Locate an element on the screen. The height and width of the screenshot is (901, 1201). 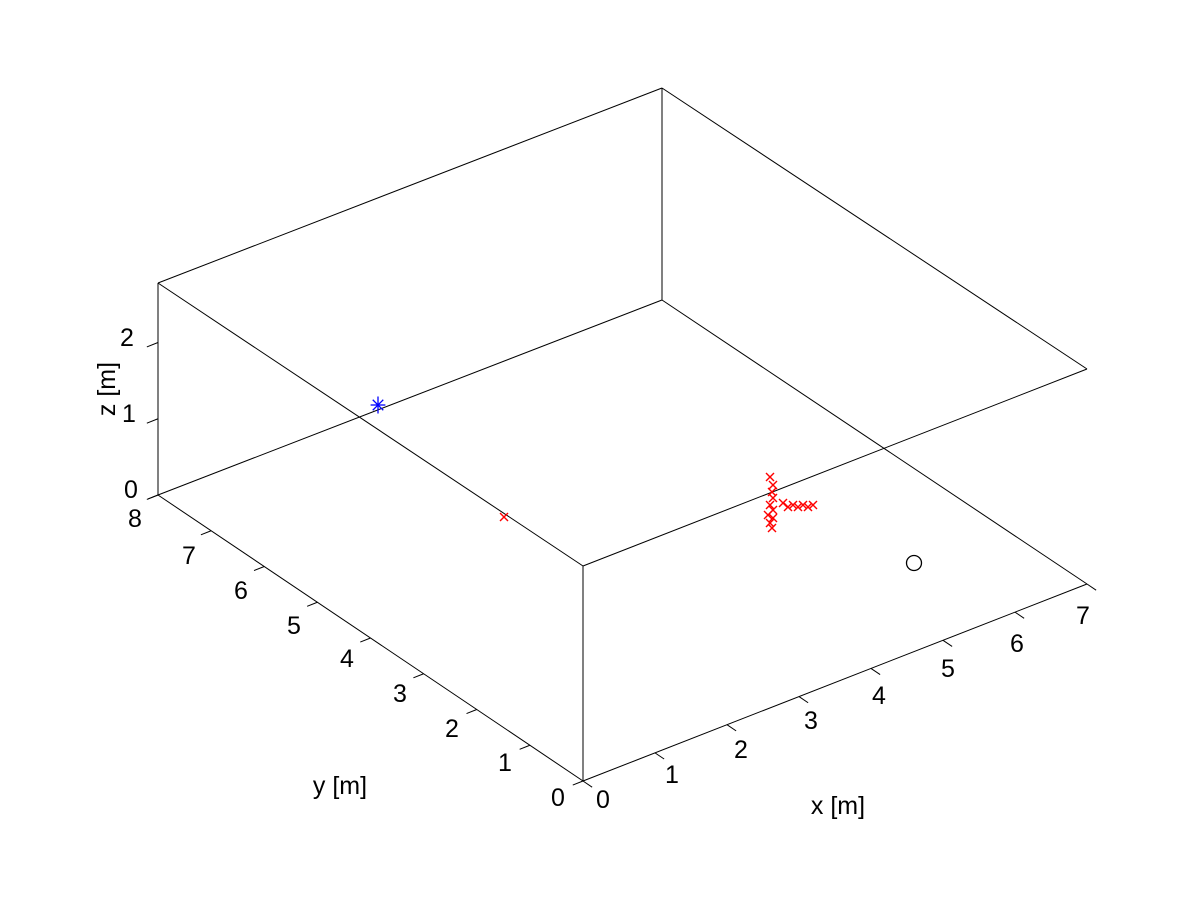
z-axis-tick-label: 0 is located at coordinates (131, 490).